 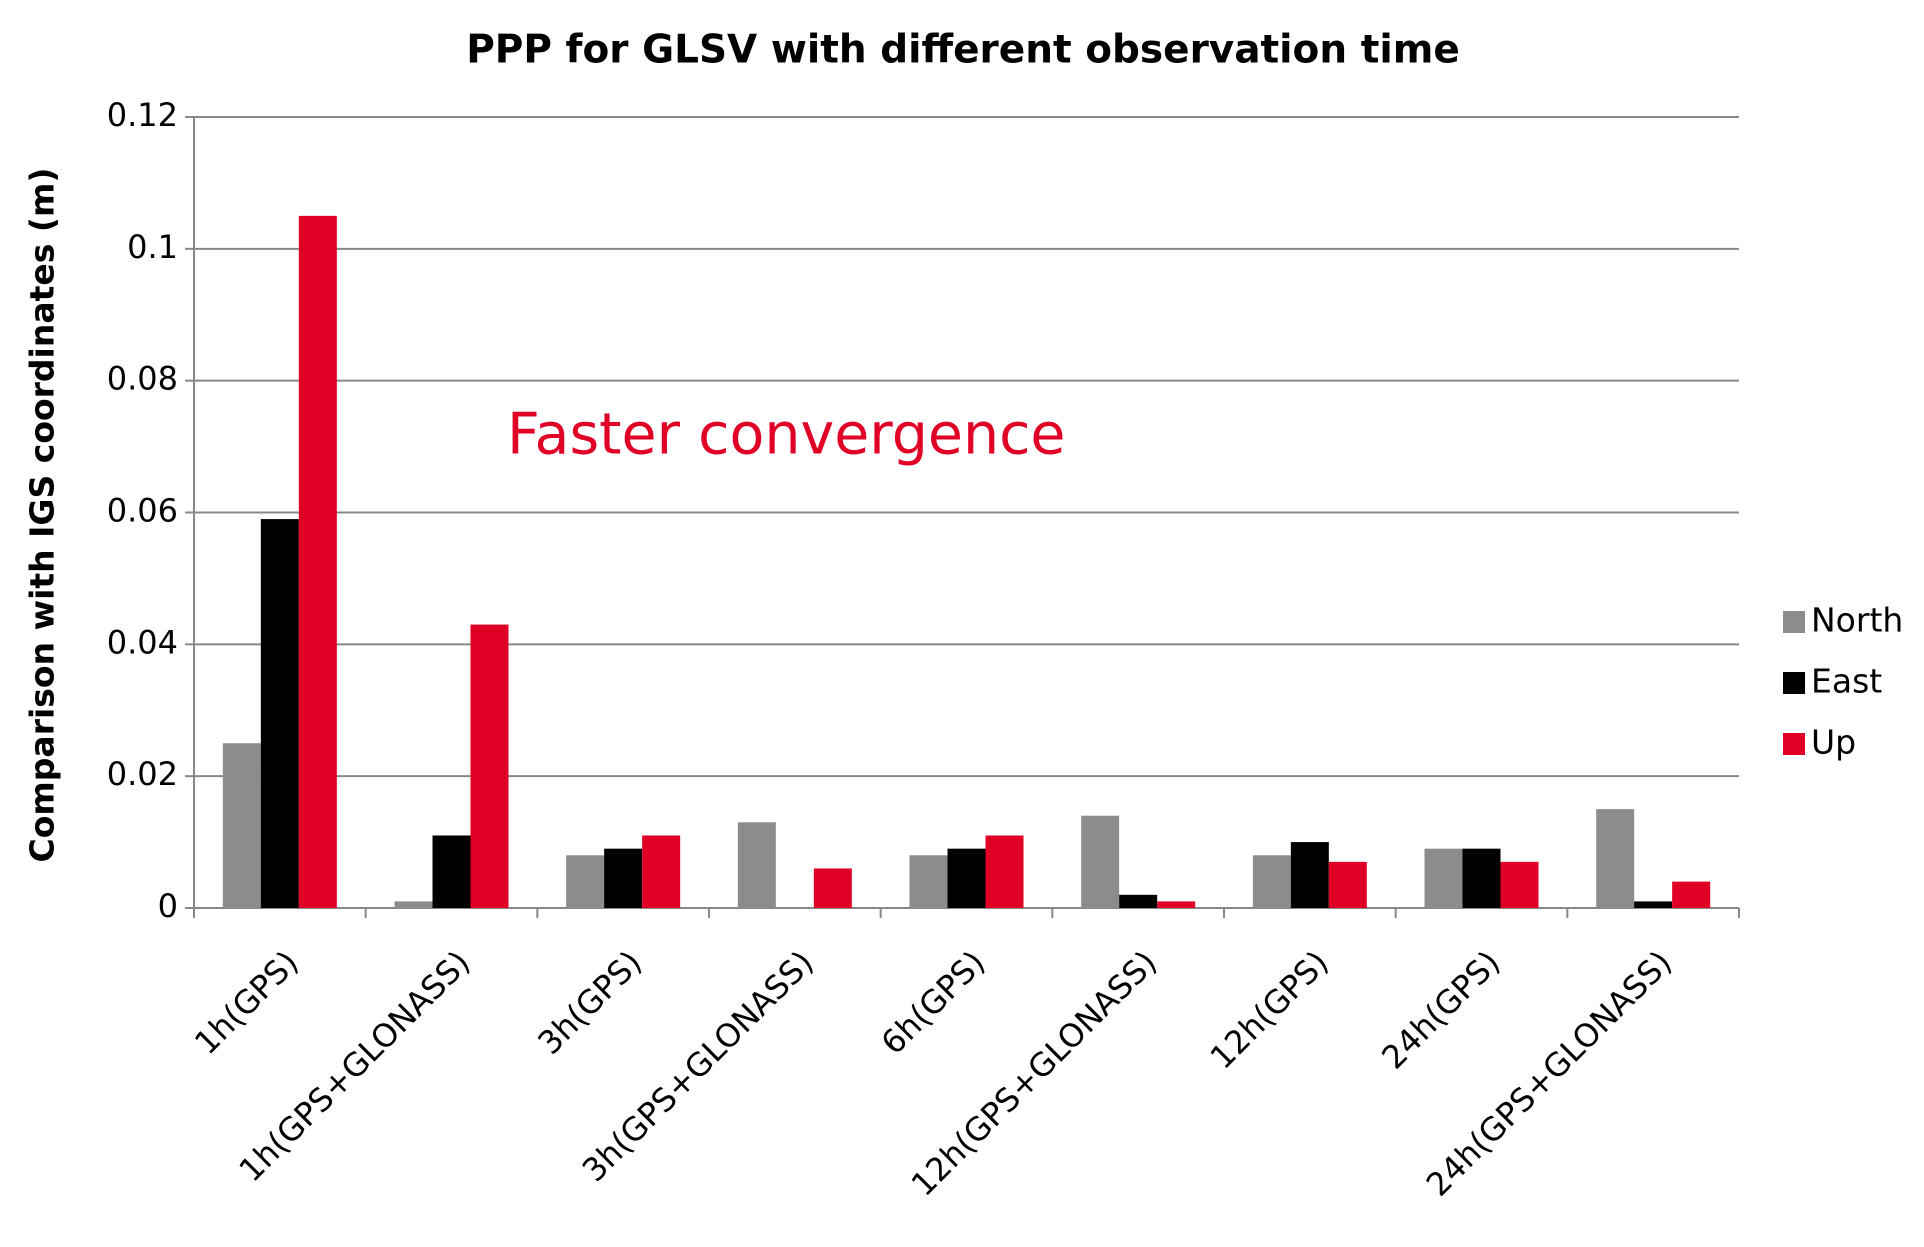 I want to click on x-tick-label: 12h(GPS), so click(x=1269, y=1009).